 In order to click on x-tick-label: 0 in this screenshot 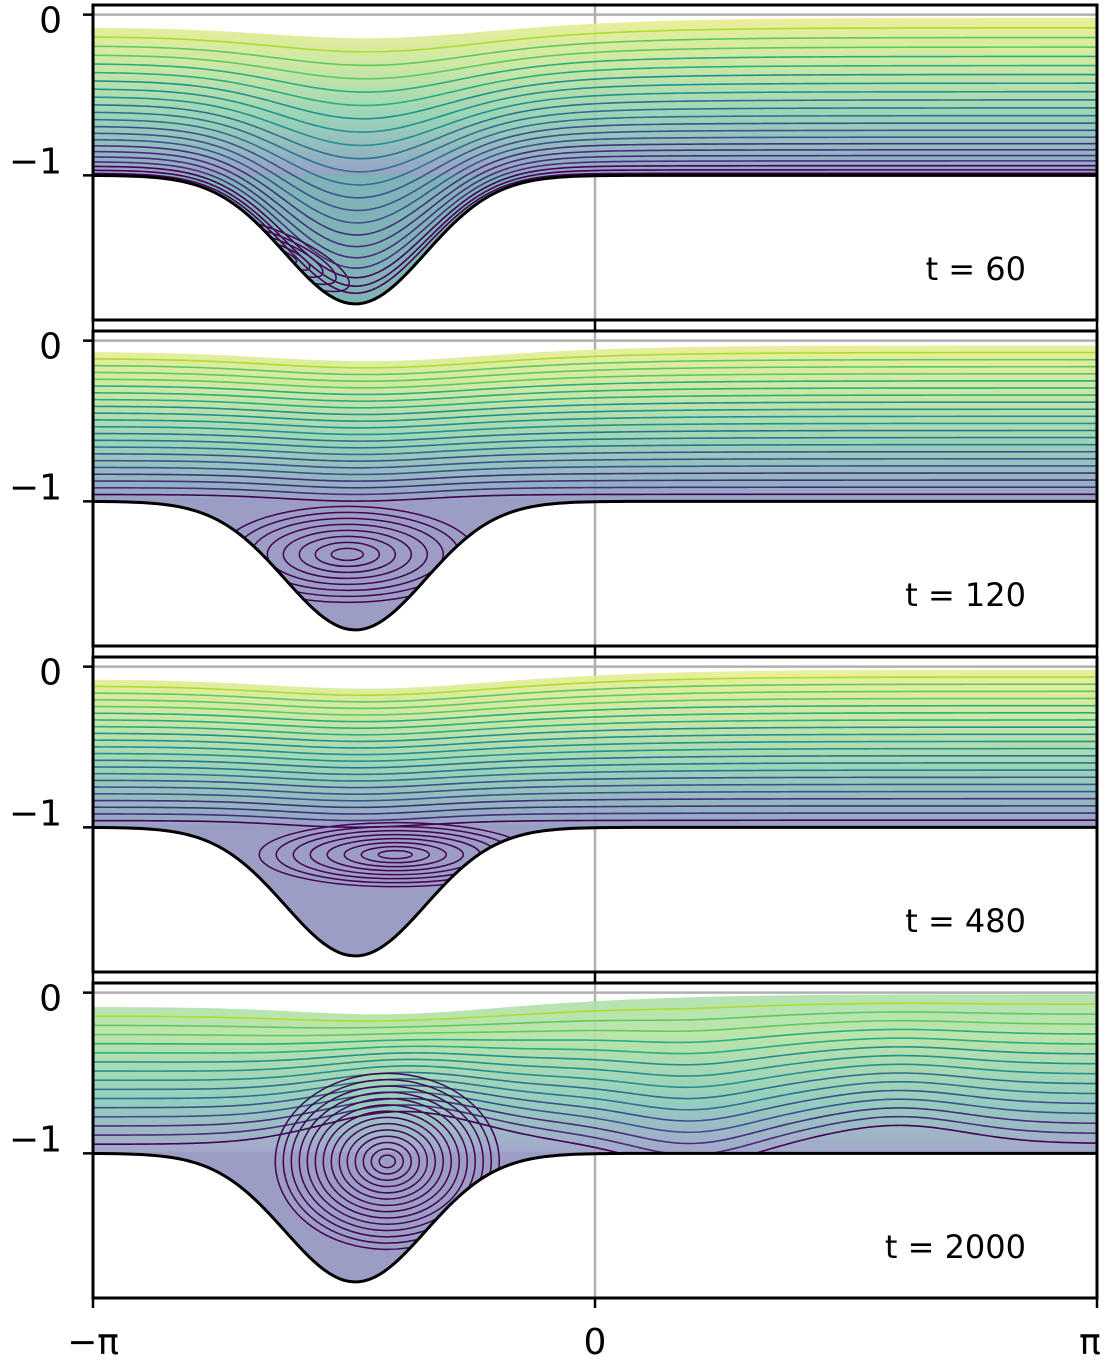, I will do `click(595, 1342)`.